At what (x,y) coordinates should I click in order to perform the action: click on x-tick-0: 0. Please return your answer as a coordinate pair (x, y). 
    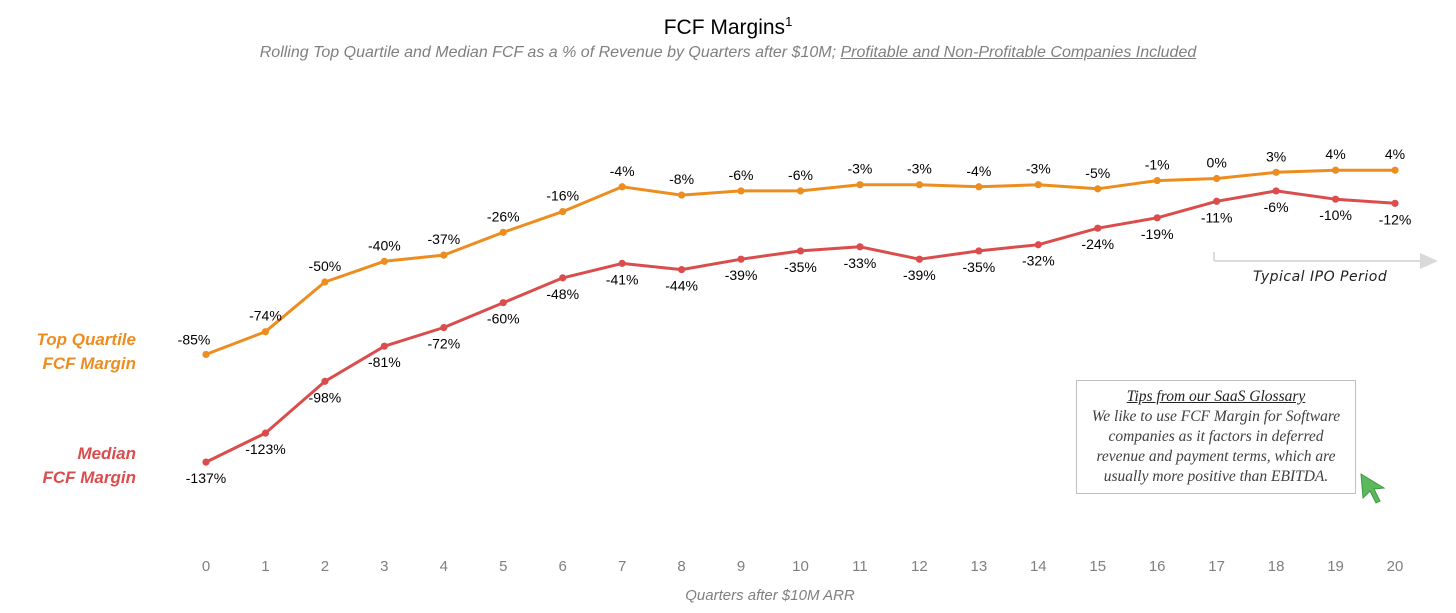
    Looking at the image, I should click on (206, 566).